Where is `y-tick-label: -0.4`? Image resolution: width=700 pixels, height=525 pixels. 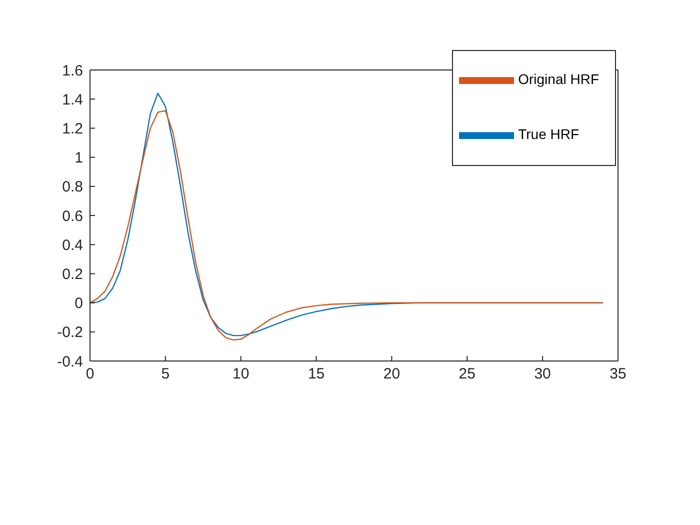
y-tick-label: -0.4 is located at coordinates (70, 361).